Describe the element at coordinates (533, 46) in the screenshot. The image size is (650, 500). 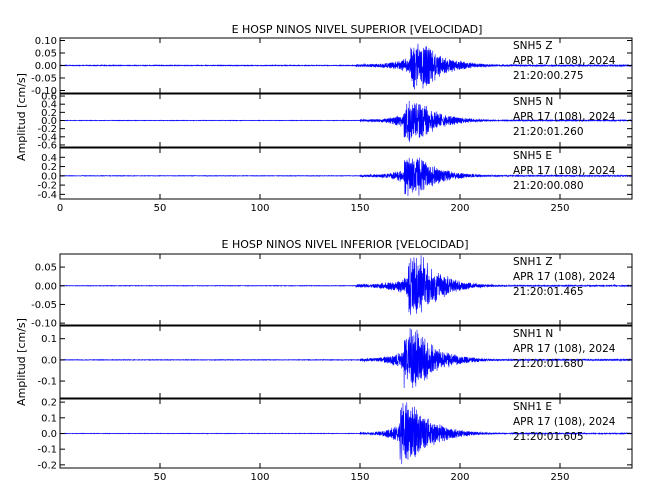
I see `channel-label: SNH5 Z` at that location.